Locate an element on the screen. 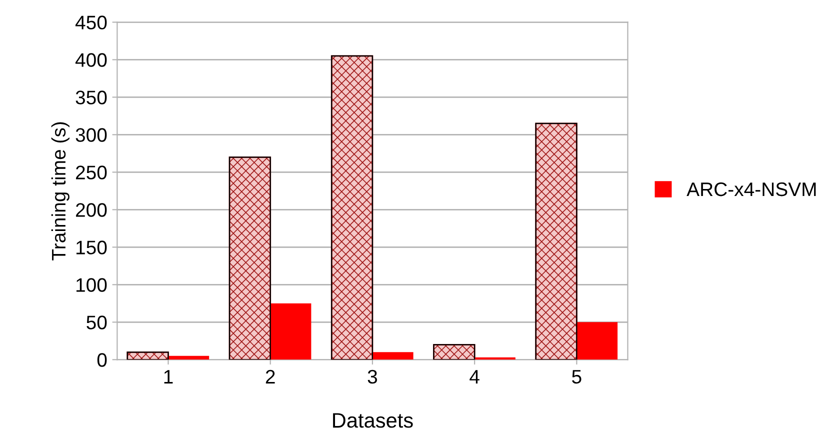  y-tick-label: 250 is located at coordinates (91, 173).